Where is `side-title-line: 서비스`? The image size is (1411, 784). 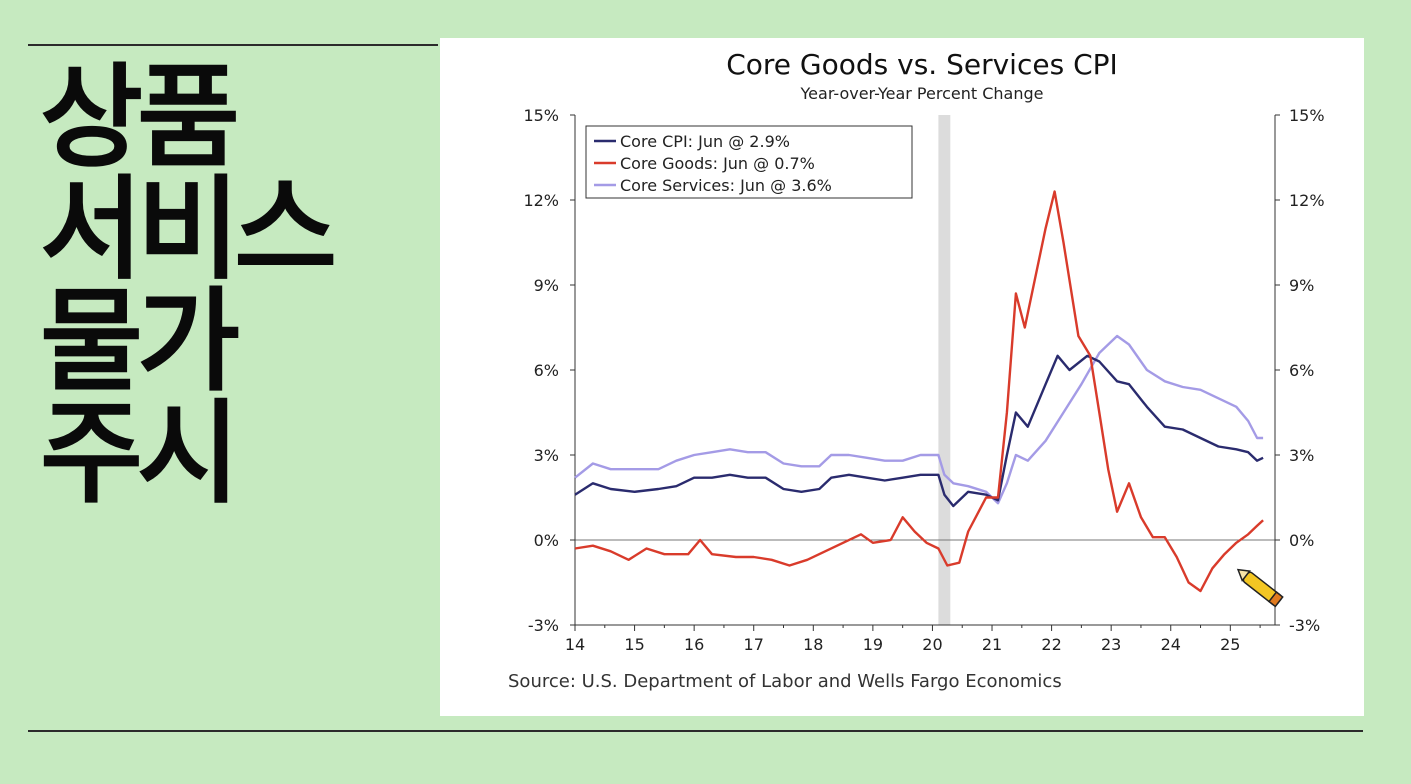 side-title-line: 서비스 is located at coordinates (188, 230).